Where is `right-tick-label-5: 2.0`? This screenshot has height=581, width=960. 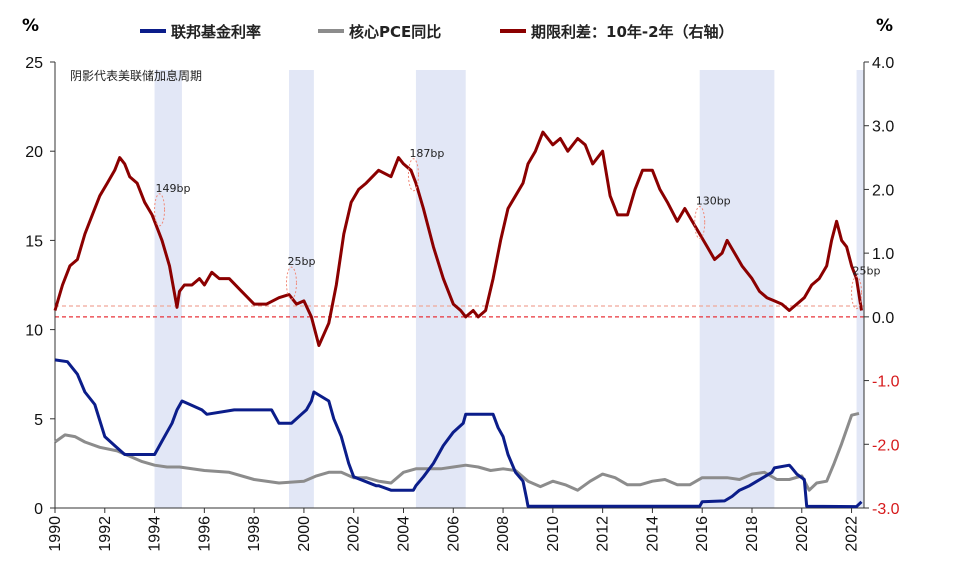 right-tick-label-5: 2.0 is located at coordinates (883, 190).